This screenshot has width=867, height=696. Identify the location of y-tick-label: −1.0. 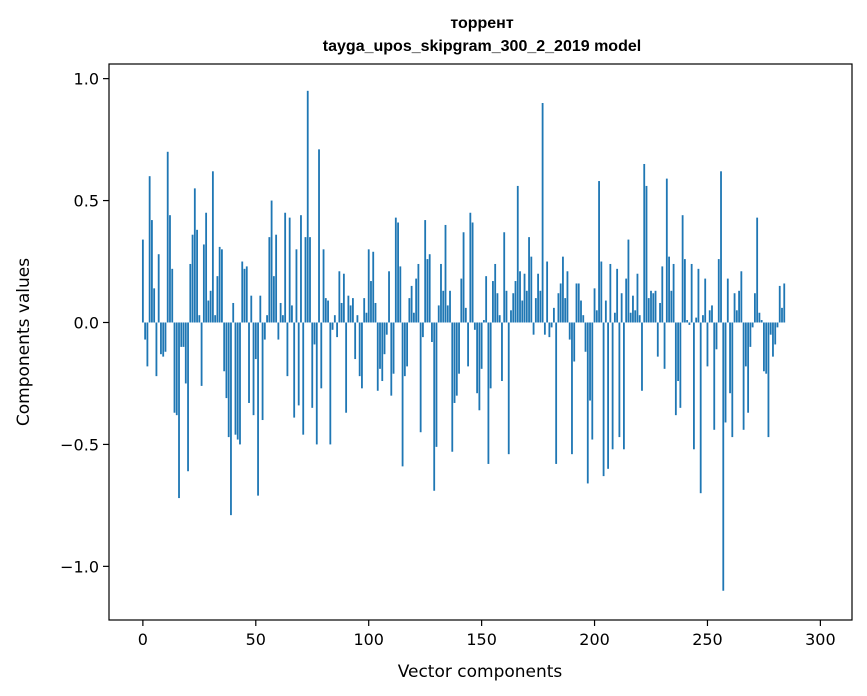
(79, 566).